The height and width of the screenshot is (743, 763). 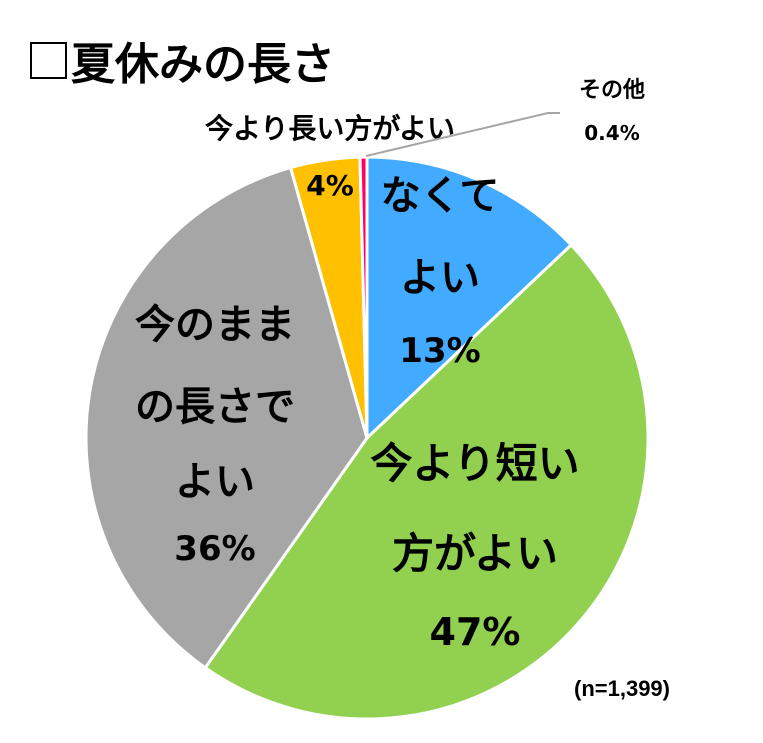 I want to click on leader-line, so click(x=462, y=134).